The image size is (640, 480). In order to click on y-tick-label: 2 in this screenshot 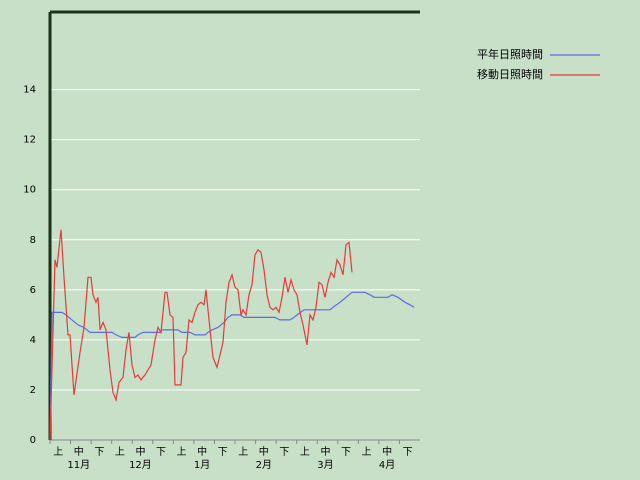, I will do `click(33, 390)`.